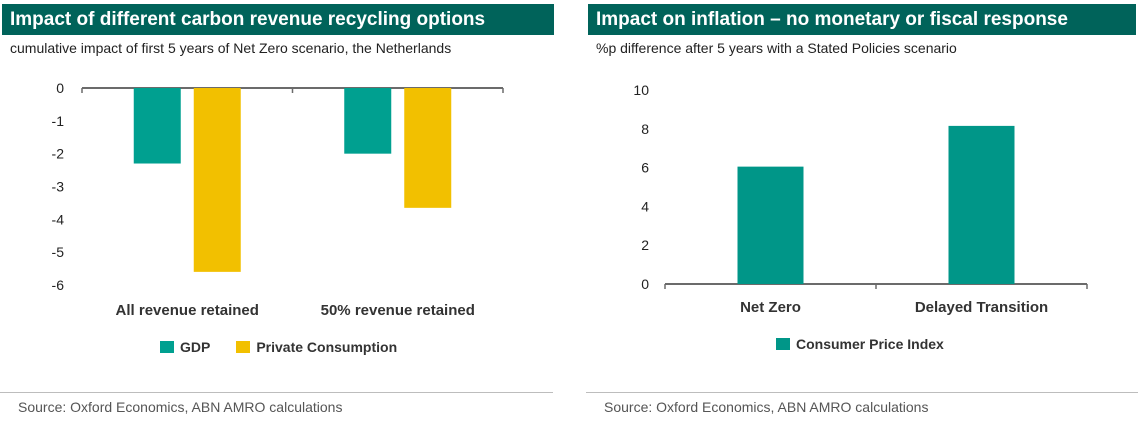 This screenshot has width=1138, height=422. I want to click on chart-legend: Consumer Price Index, so click(873, 344).